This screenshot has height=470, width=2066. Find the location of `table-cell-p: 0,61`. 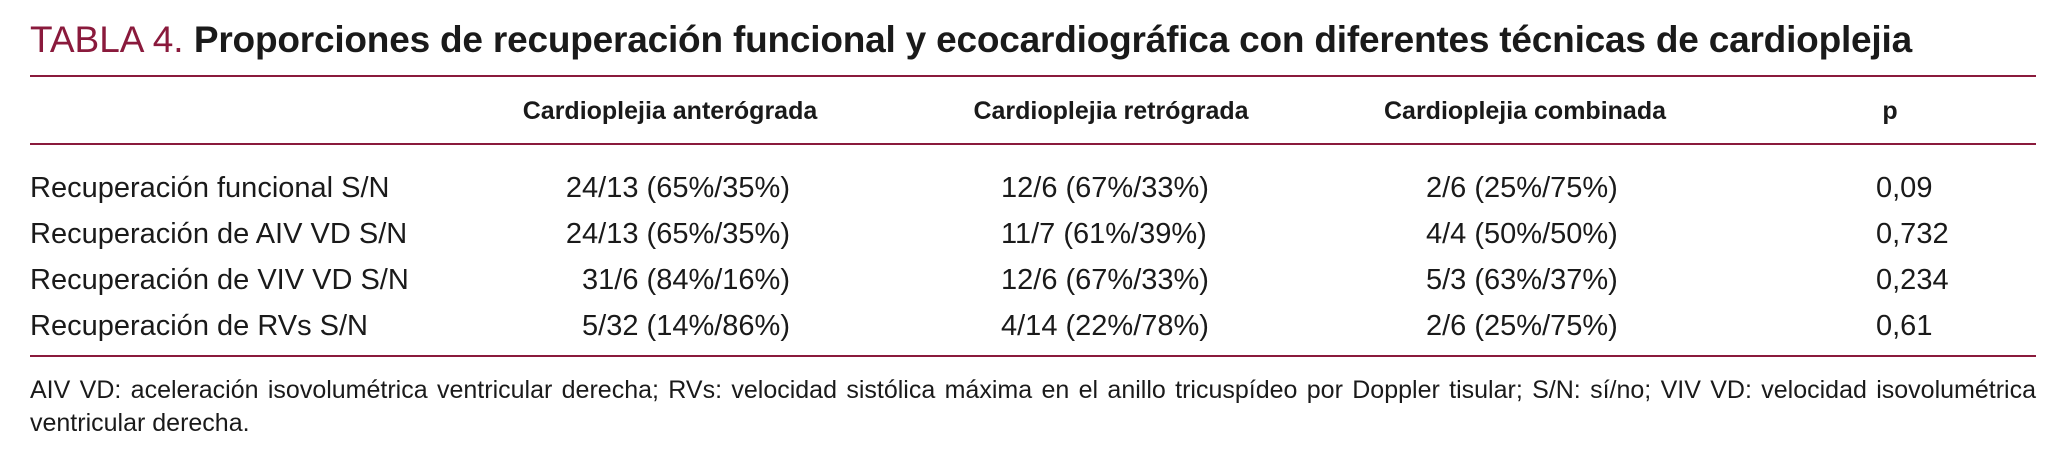

table-cell-p: 0,61 is located at coordinates (1904, 326).